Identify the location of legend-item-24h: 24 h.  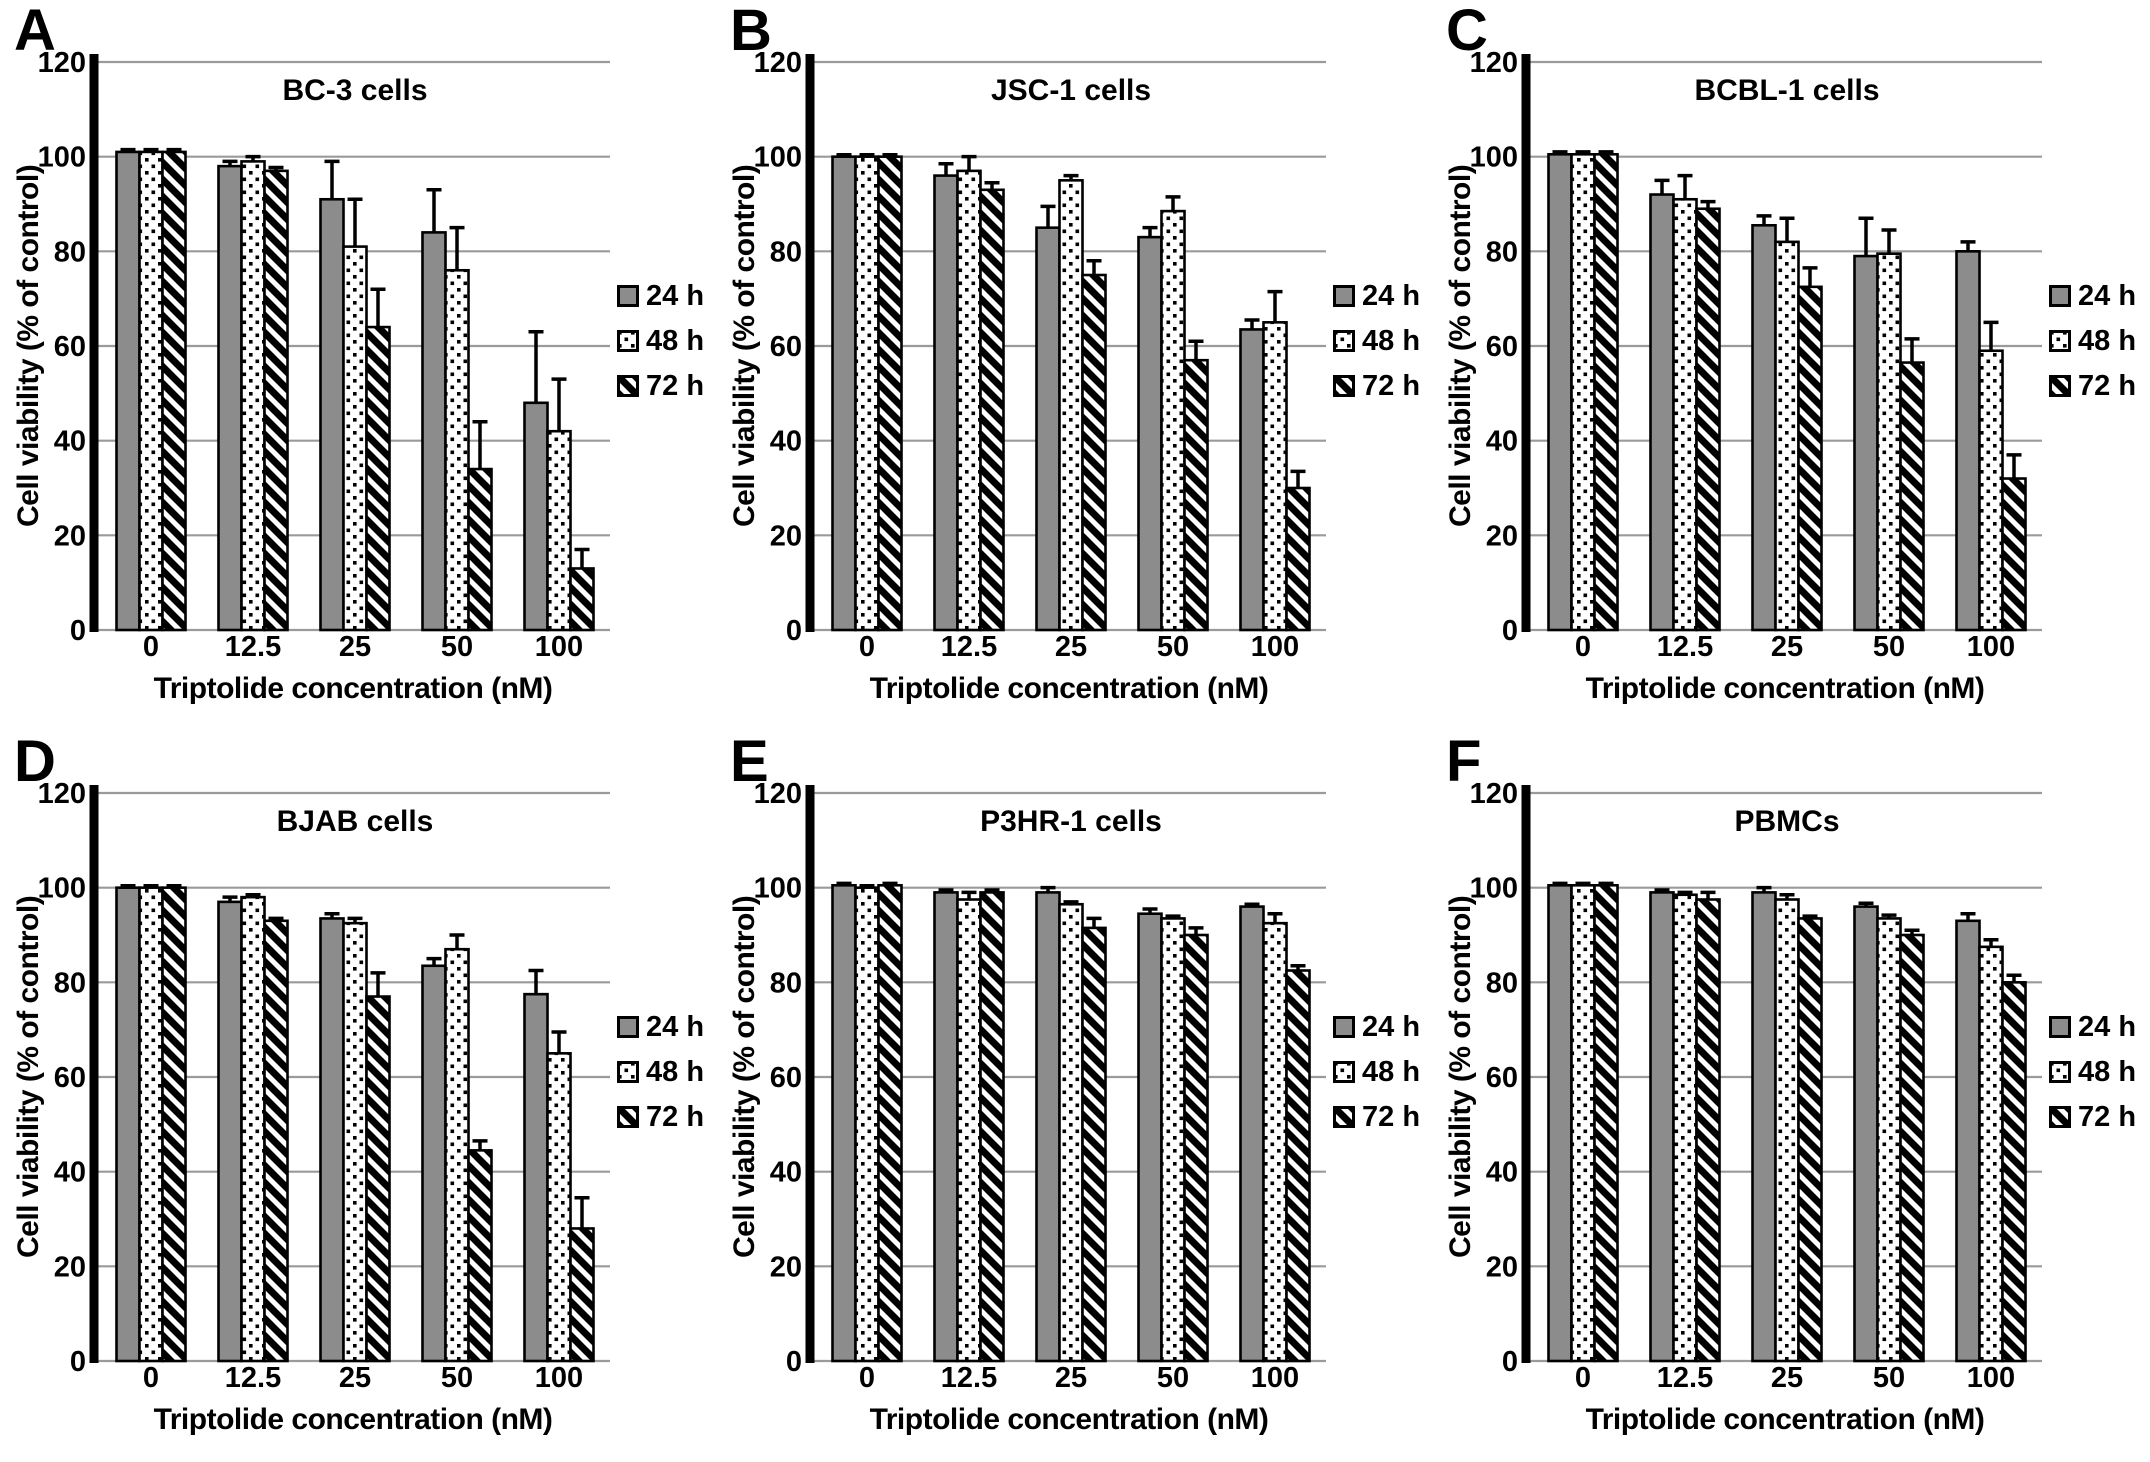
(660, 296).